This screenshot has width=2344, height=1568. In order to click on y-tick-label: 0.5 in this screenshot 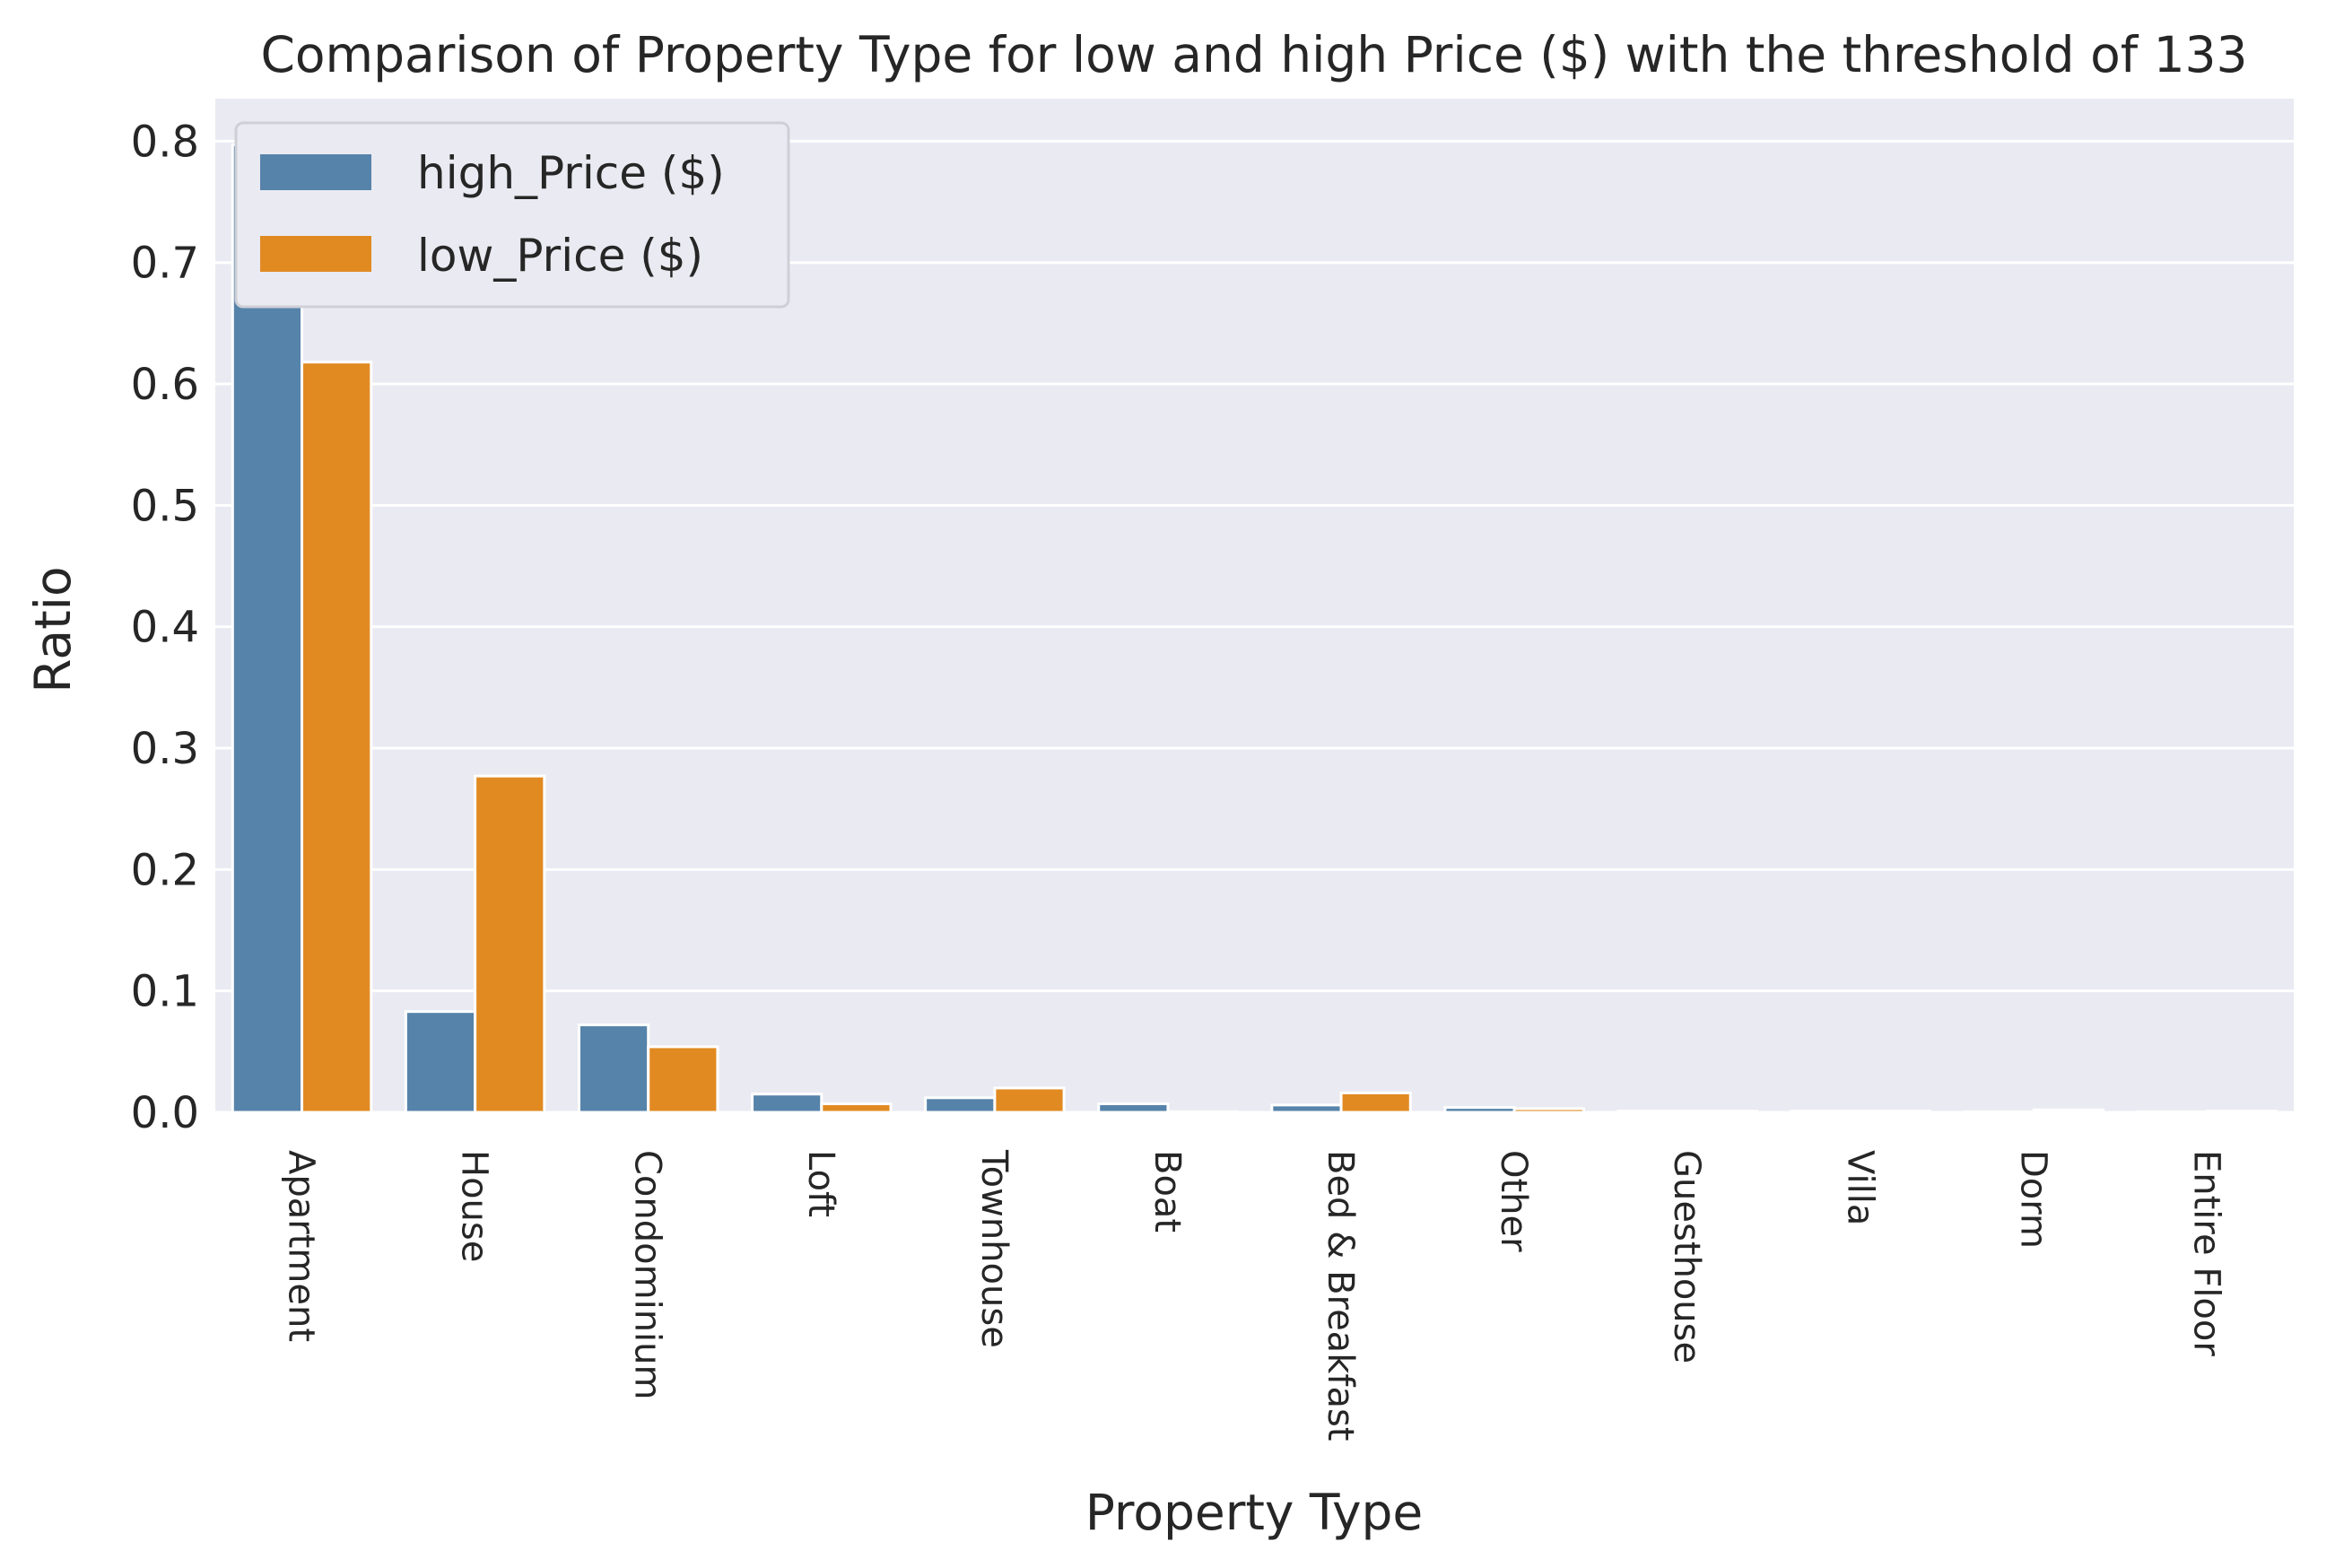, I will do `click(165, 506)`.